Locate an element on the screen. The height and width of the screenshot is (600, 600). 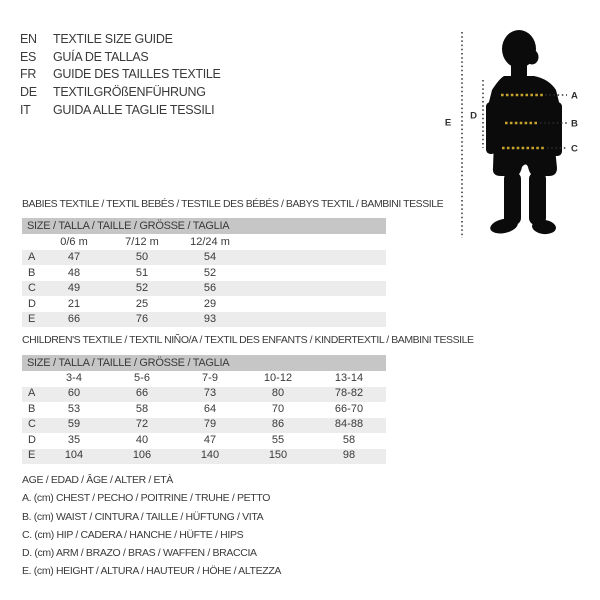
children-value-cell: 59 is located at coordinates (74, 424).